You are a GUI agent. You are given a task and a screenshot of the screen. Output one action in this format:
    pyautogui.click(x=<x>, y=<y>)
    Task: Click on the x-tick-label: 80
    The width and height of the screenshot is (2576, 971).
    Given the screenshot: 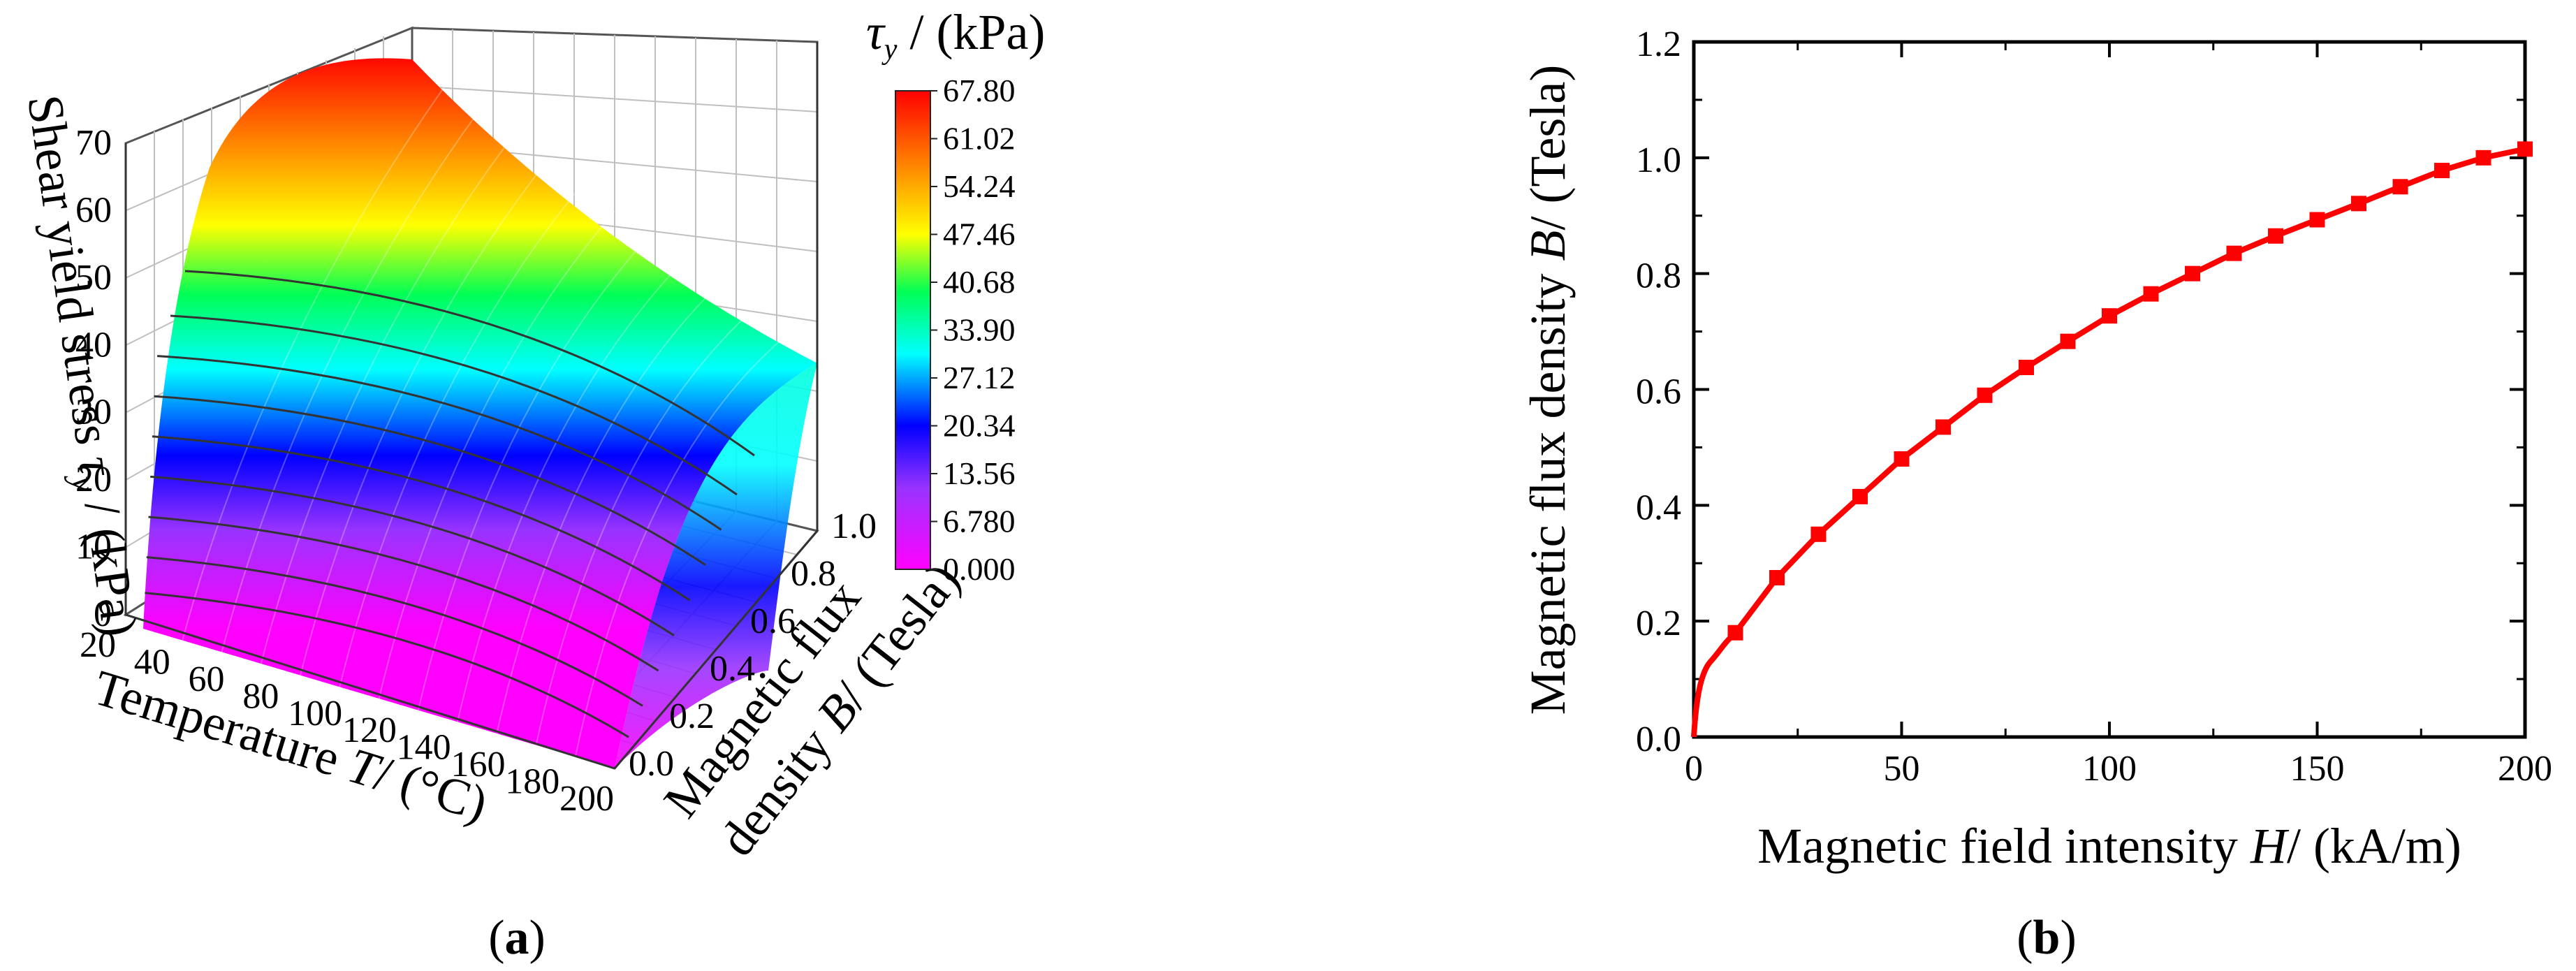 What is the action you would take?
    pyautogui.click(x=260, y=696)
    